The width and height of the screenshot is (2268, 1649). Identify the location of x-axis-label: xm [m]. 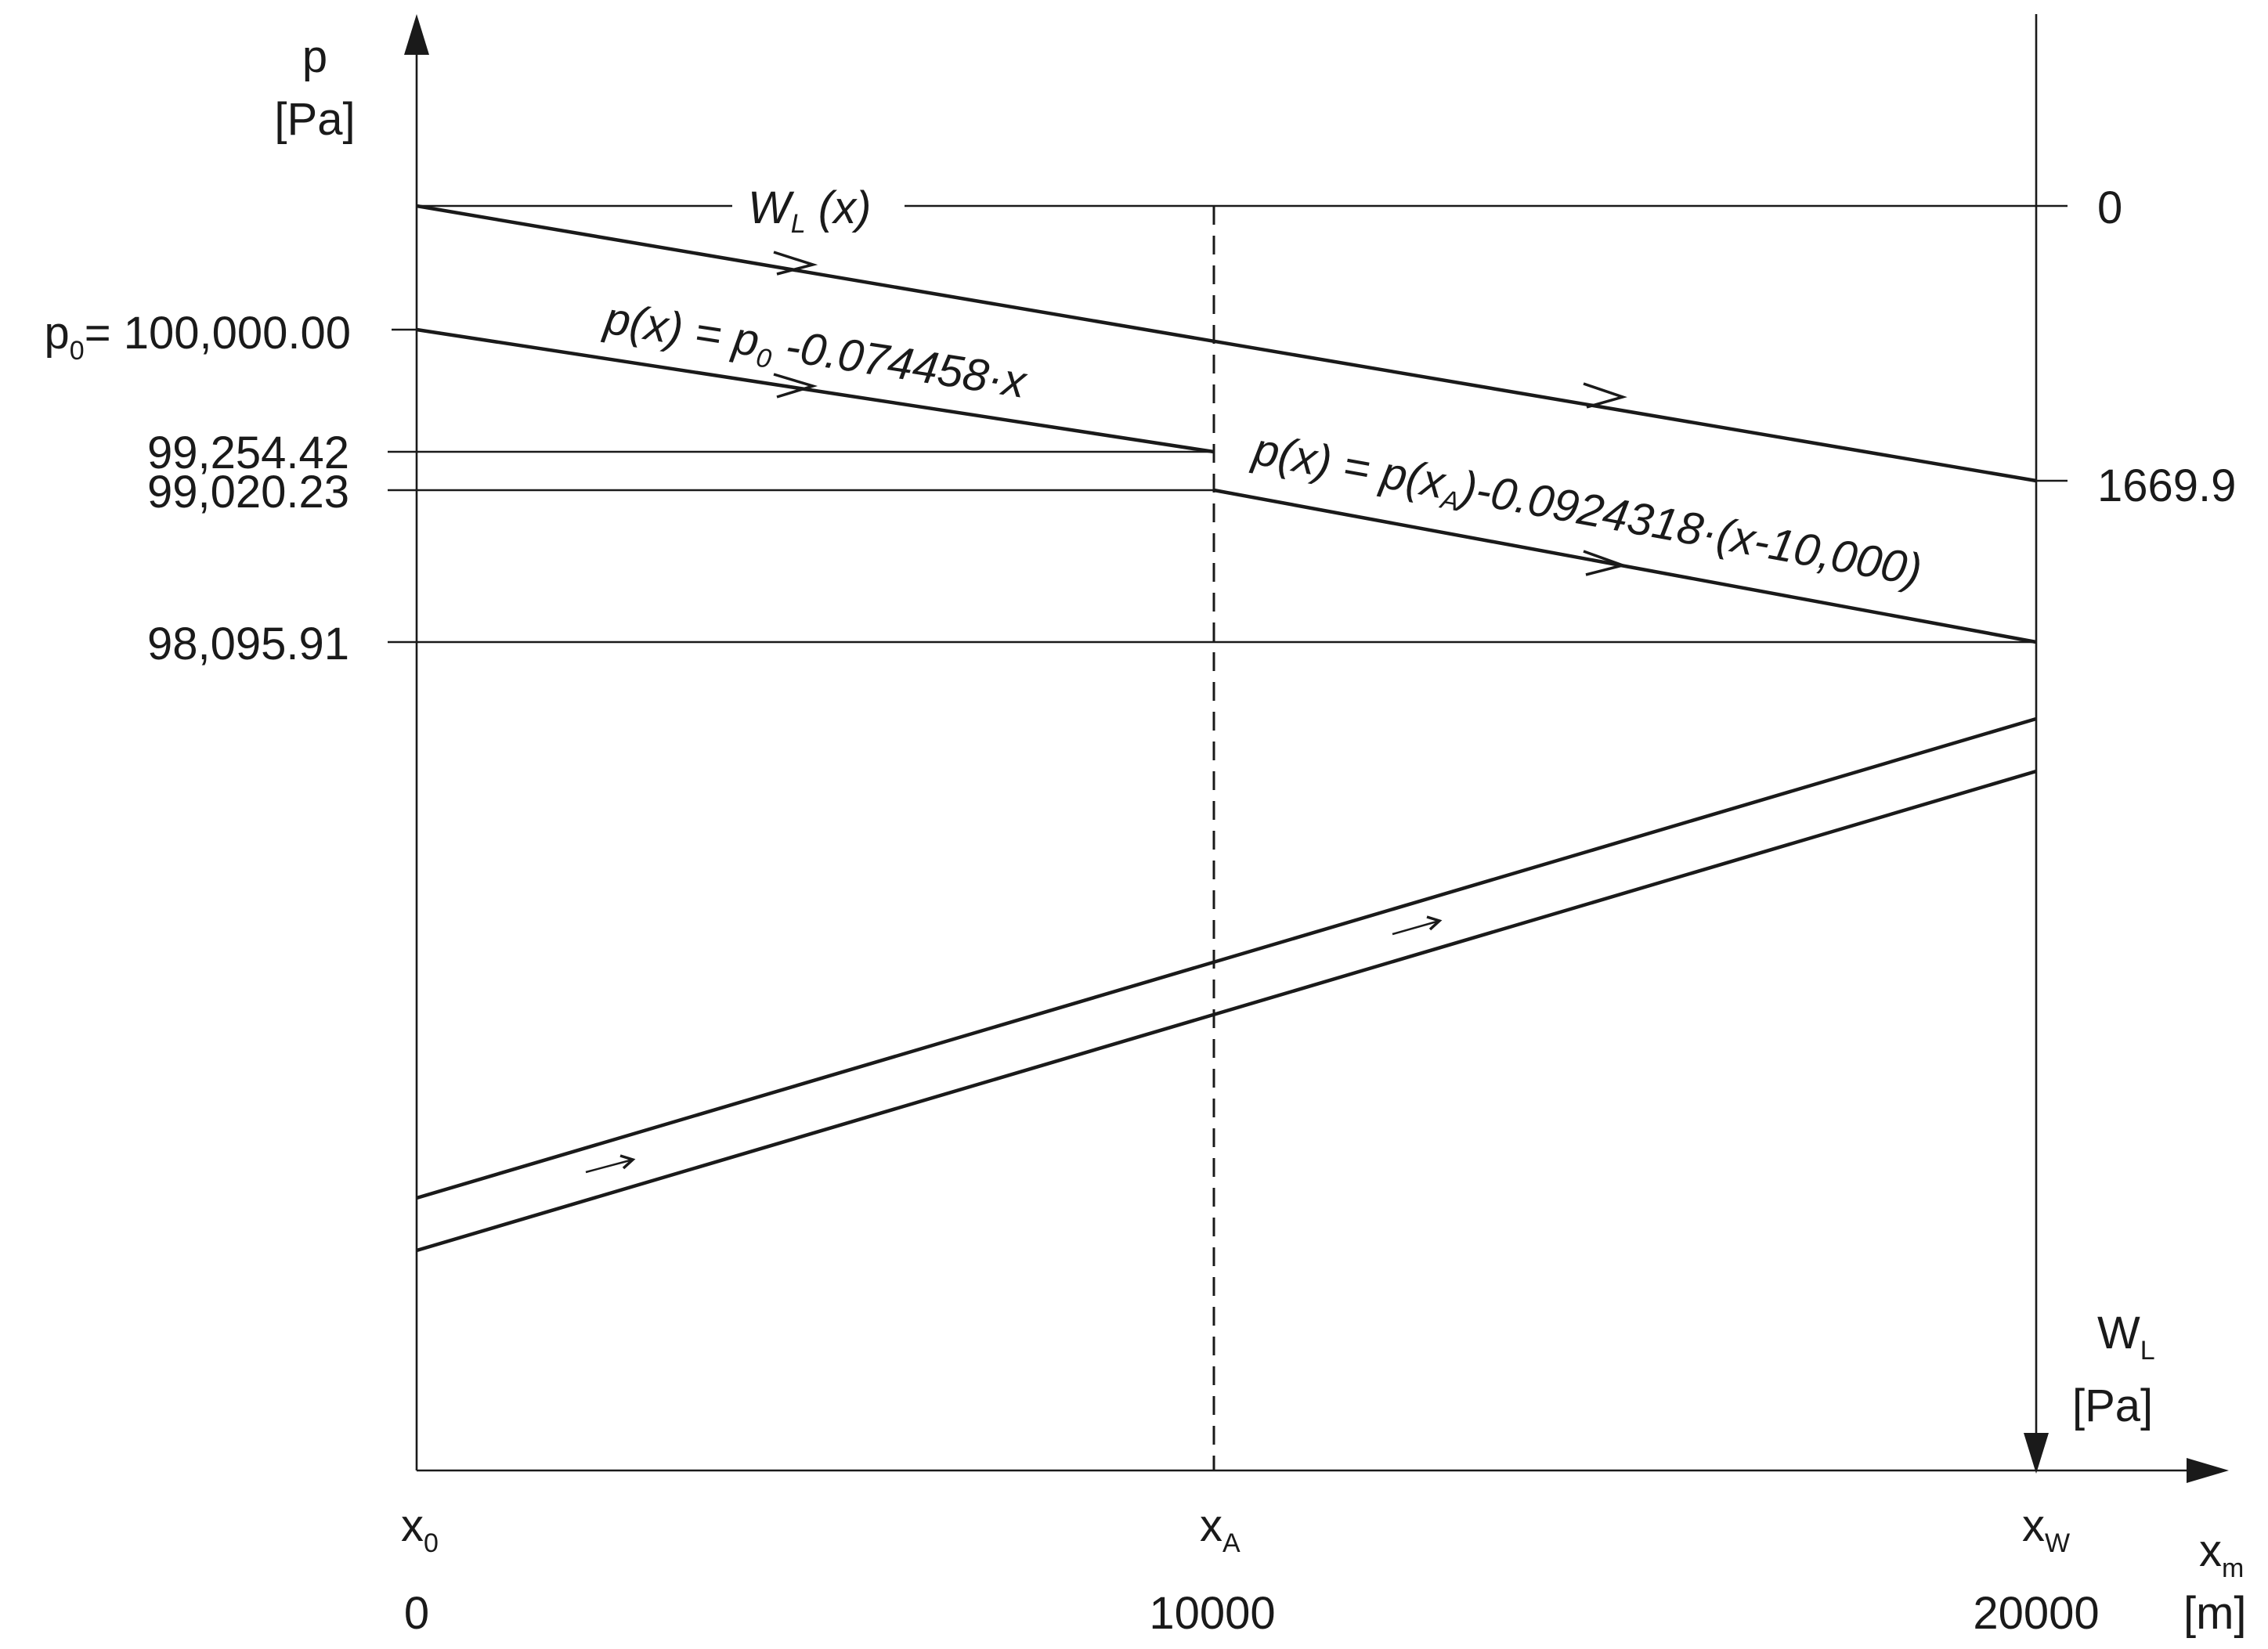
(2215, 1582).